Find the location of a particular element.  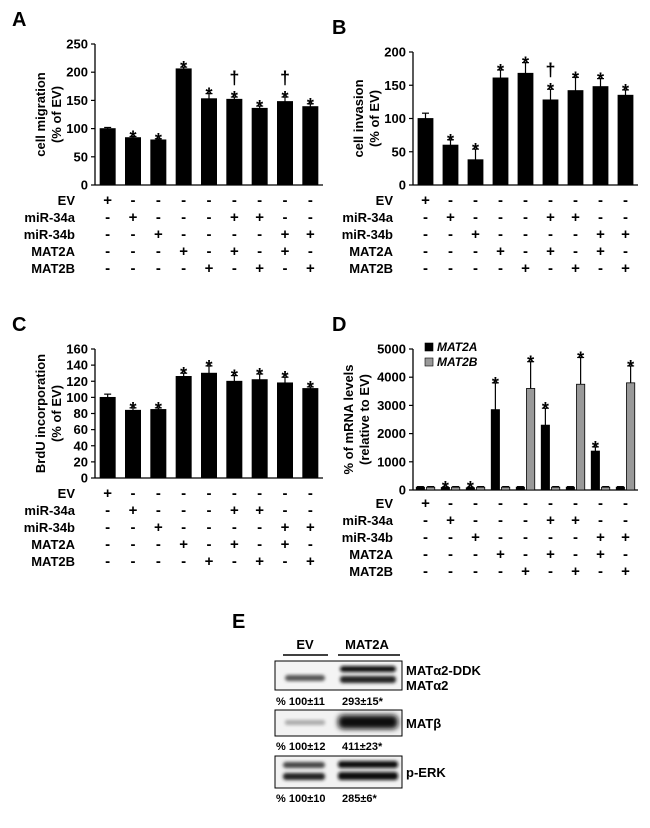

panel-letter-e: E is located at coordinates (238, 622).